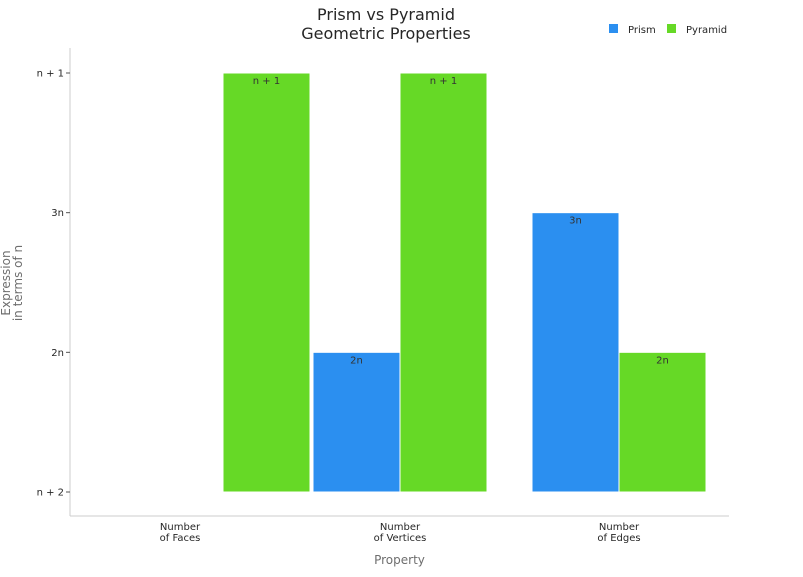  Describe the element at coordinates (618, 538) in the screenshot. I see `x-tick-label: of Edges` at that location.